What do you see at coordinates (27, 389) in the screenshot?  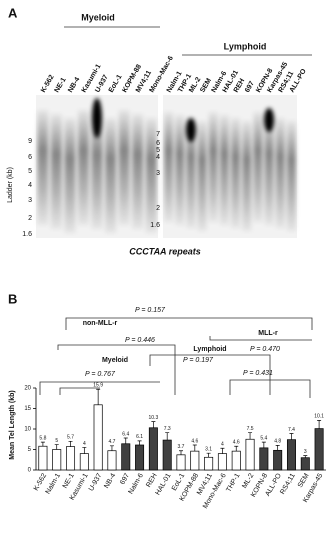 I see `y-tick-label: 20` at bounding box center [27, 389].